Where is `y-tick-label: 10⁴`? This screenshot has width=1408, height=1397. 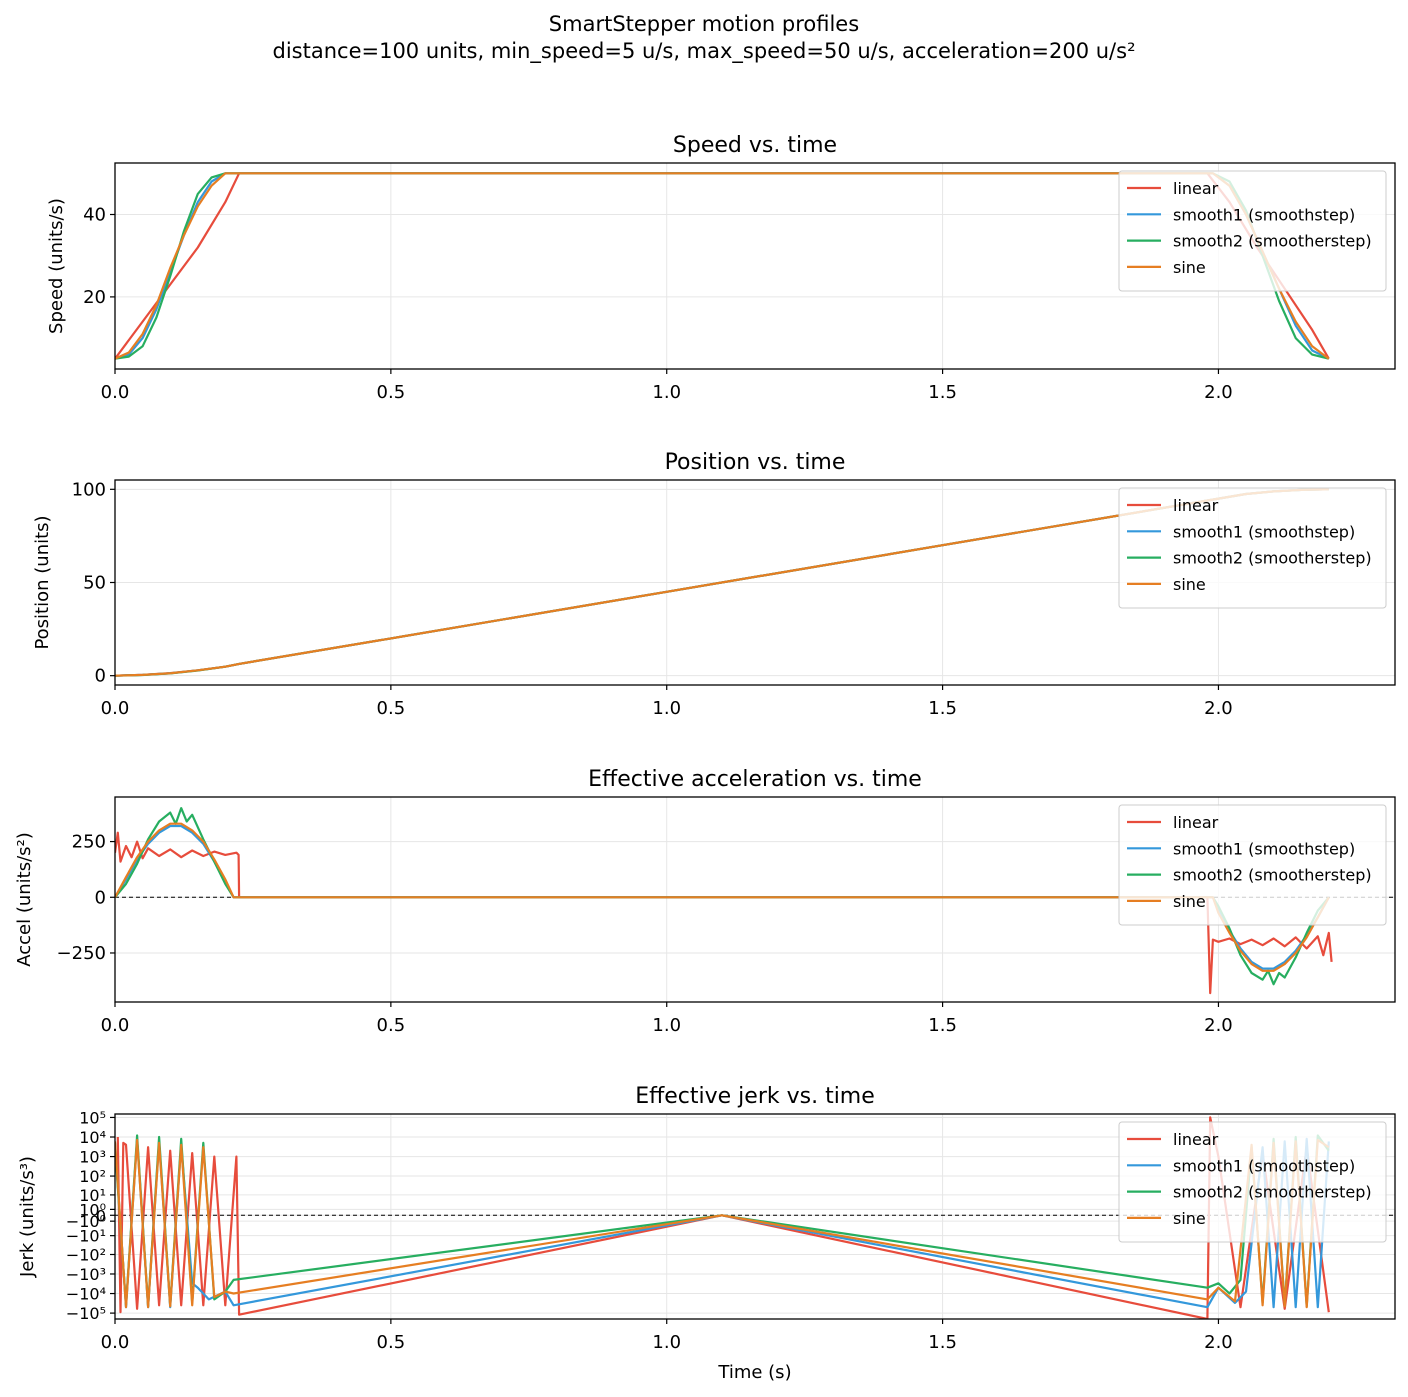
y-tick-label: 10⁴ is located at coordinates (92, 1137).